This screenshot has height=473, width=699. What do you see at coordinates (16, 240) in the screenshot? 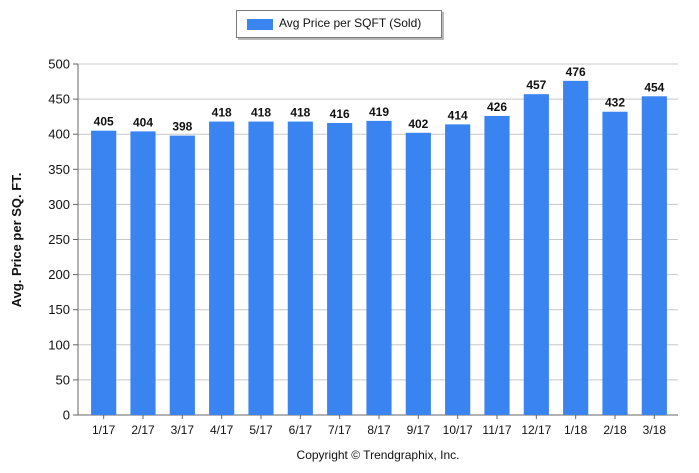
I see `y-axis-title: Avg. Price per SQ. FT.` at bounding box center [16, 240].